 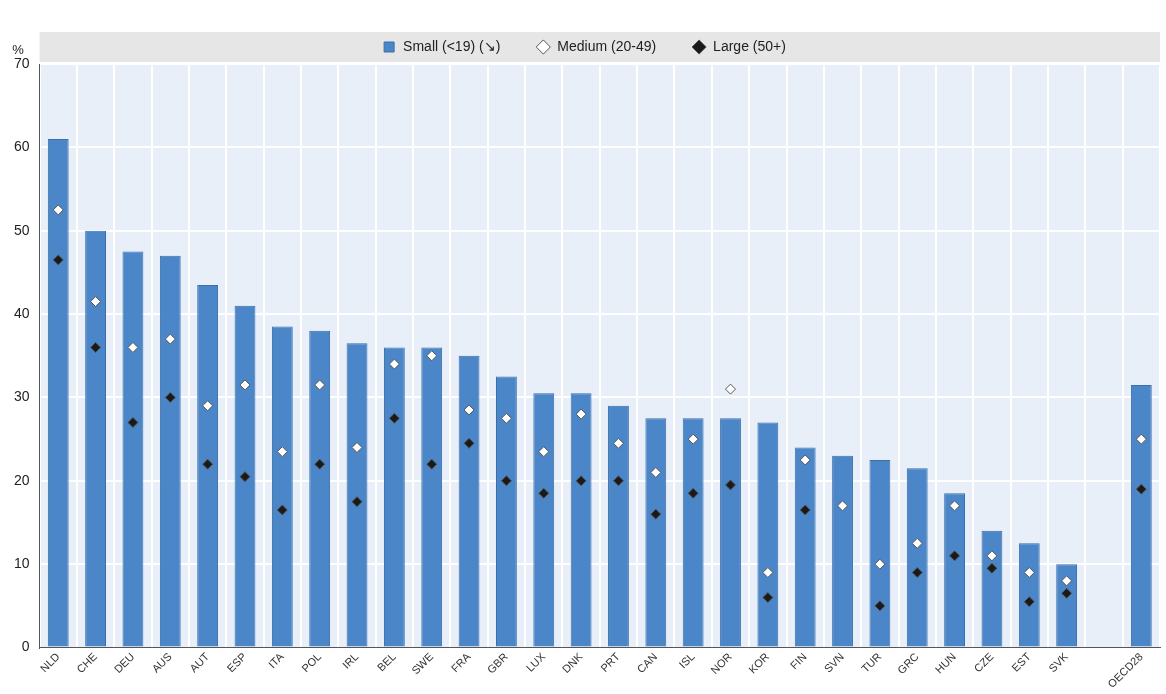 I want to click on y-tick-label: 0, so click(x=25, y=646).